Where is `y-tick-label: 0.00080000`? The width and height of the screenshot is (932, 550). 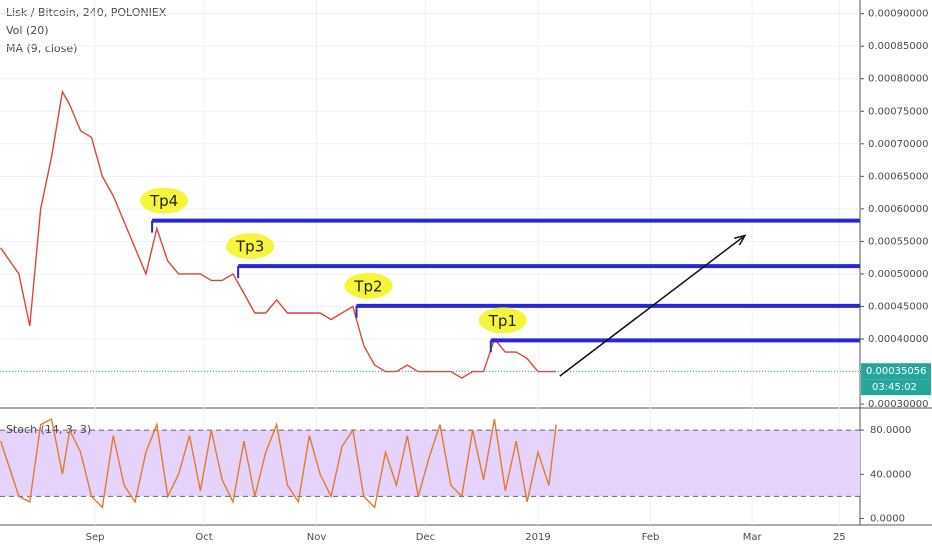
y-tick-label: 0.00080000 is located at coordinates (898, 79).